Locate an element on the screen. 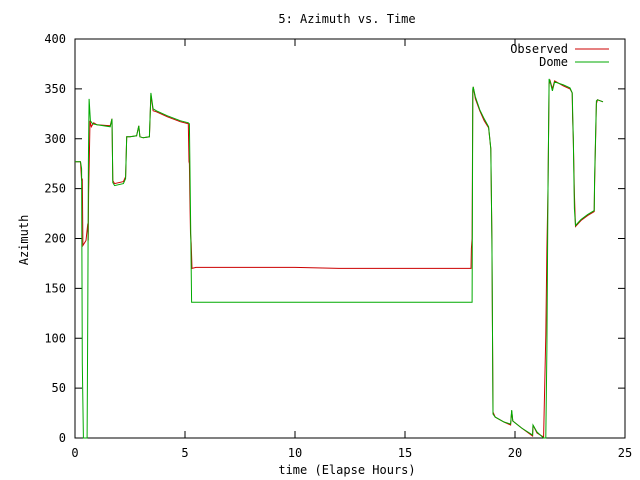 The width and height of the screenshot is (640, 480). y-tick-label: 300 is located at coordinates (55, 139).